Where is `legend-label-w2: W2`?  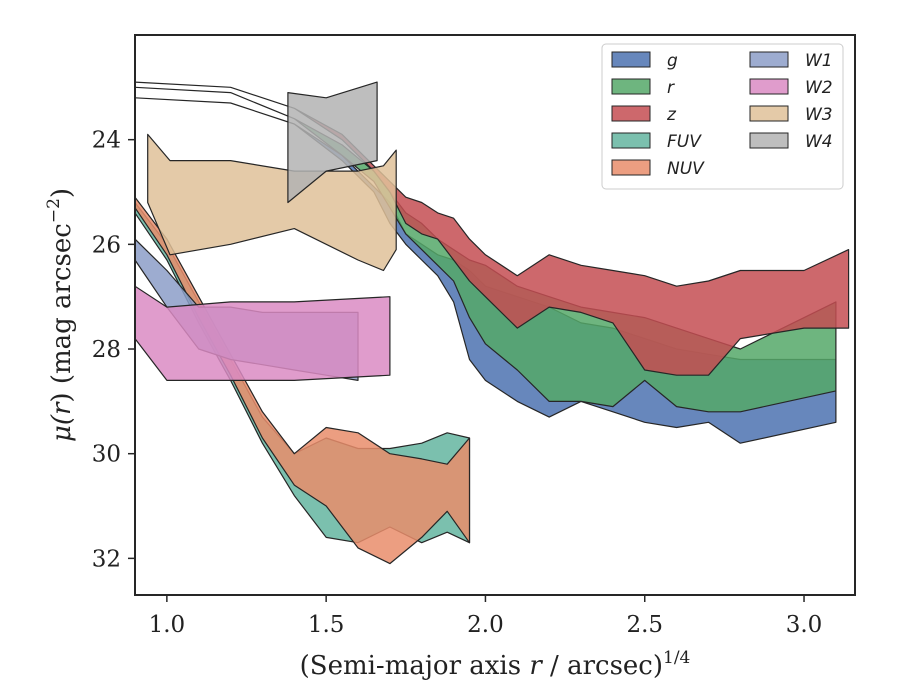
legend-label-w2: W2 is located at coordinates (819, 88).